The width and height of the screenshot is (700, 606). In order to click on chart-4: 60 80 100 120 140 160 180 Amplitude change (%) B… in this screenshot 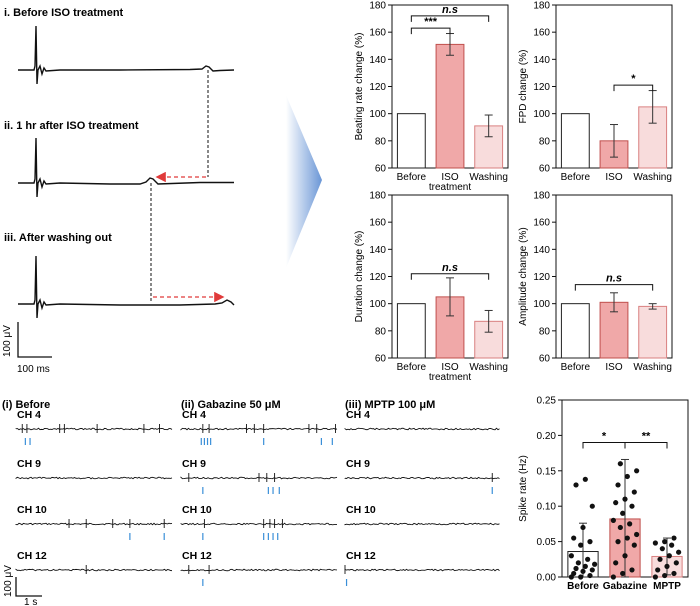, I will do `click(595, 282)`.